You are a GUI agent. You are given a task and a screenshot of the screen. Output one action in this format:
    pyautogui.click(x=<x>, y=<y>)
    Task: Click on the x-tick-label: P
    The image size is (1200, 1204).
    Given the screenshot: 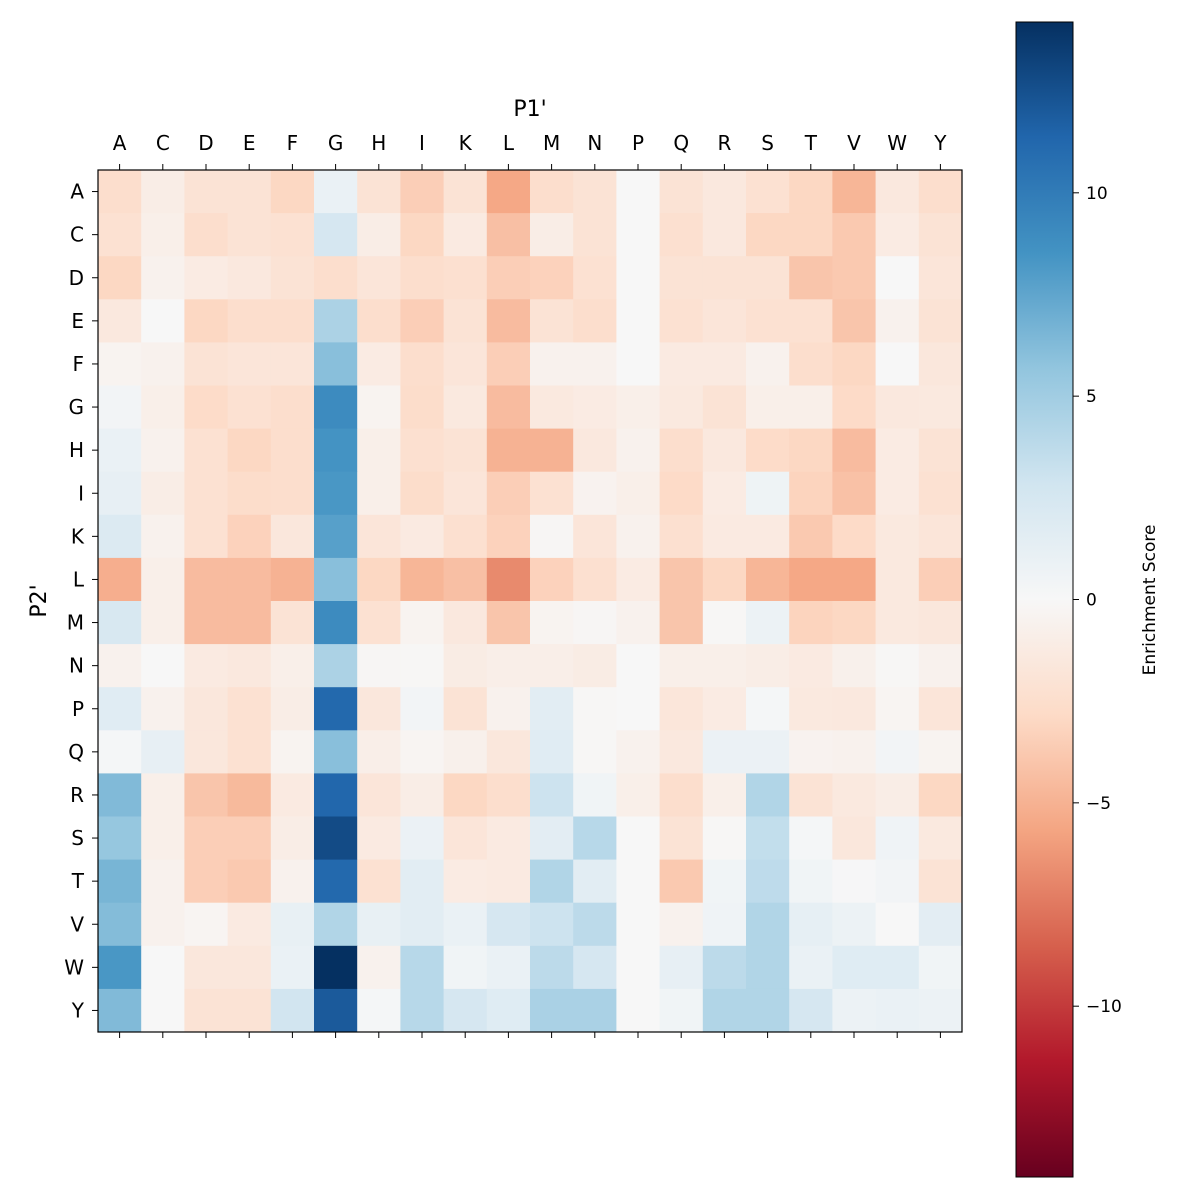 What is the action you would take?
    pyautogui.click(x=638, y=143)
    